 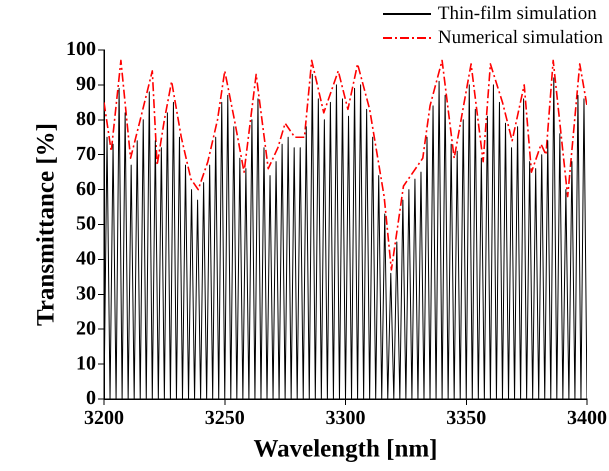 What do you see at coordinates (86, 84) in the screenshot?
I see `y-tick-label: 90` at bounding box center [86, 84].